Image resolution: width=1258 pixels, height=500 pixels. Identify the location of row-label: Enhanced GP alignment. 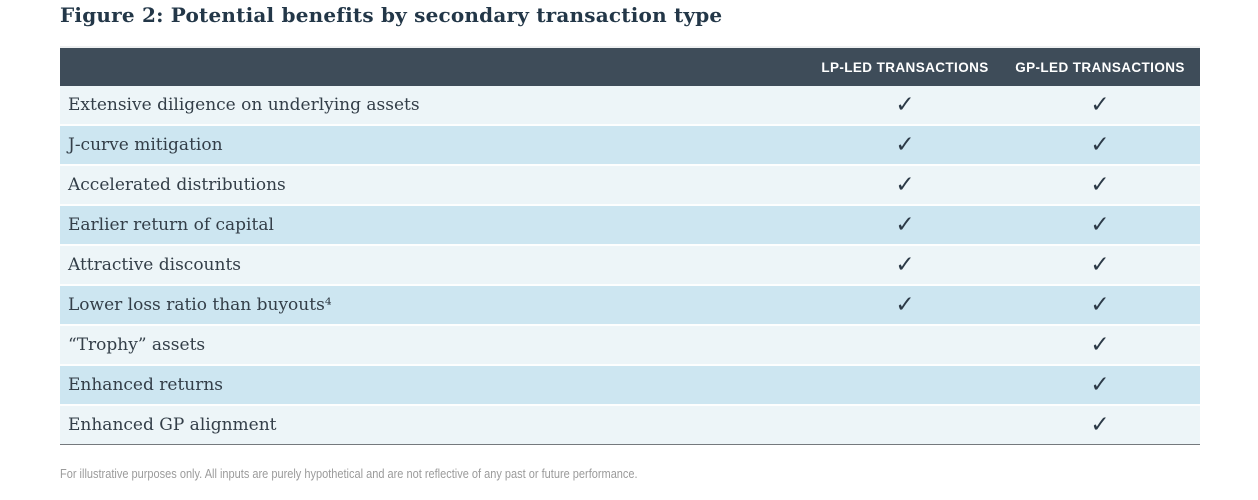
(172, 425).